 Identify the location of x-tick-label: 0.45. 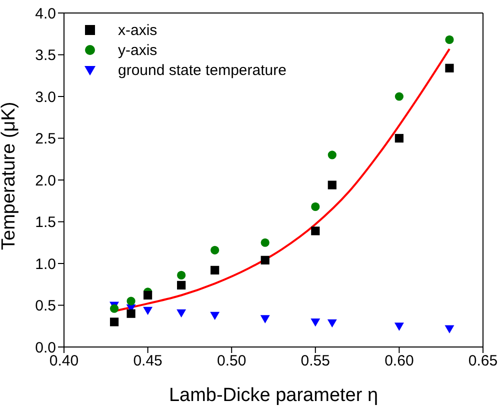
(147, 361).